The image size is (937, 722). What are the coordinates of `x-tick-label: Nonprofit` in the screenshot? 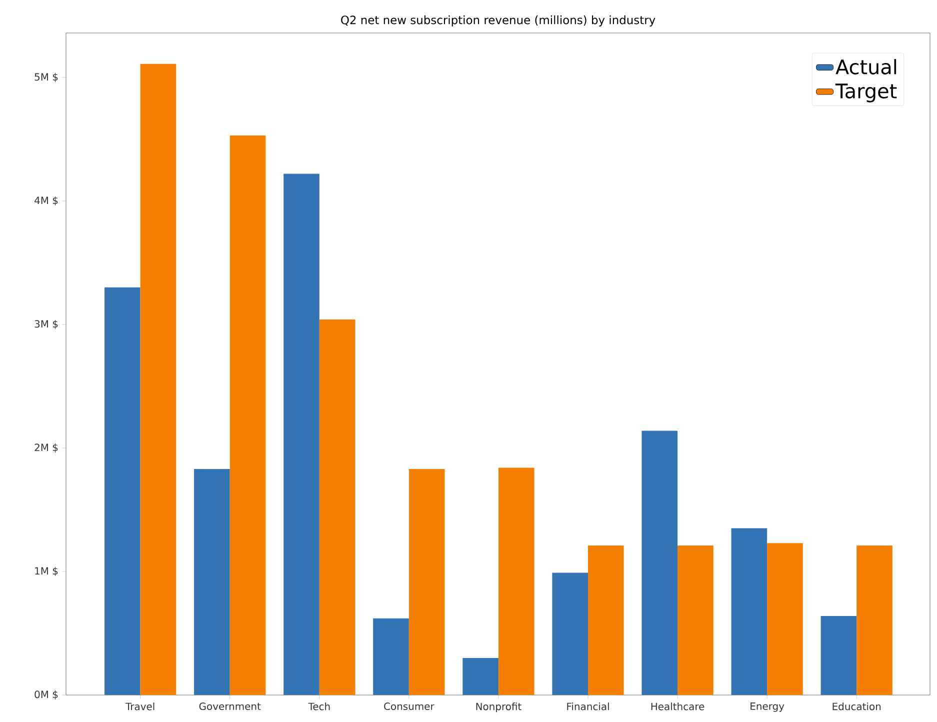 It's located at (499, 707).